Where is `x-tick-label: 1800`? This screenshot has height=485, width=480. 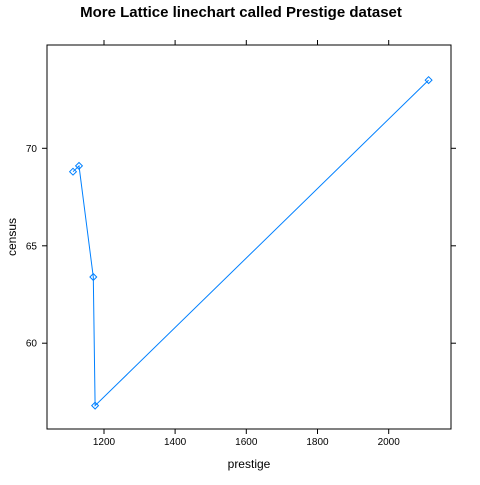
x-tick-label: 1800 is located at coordinates (317, 442).